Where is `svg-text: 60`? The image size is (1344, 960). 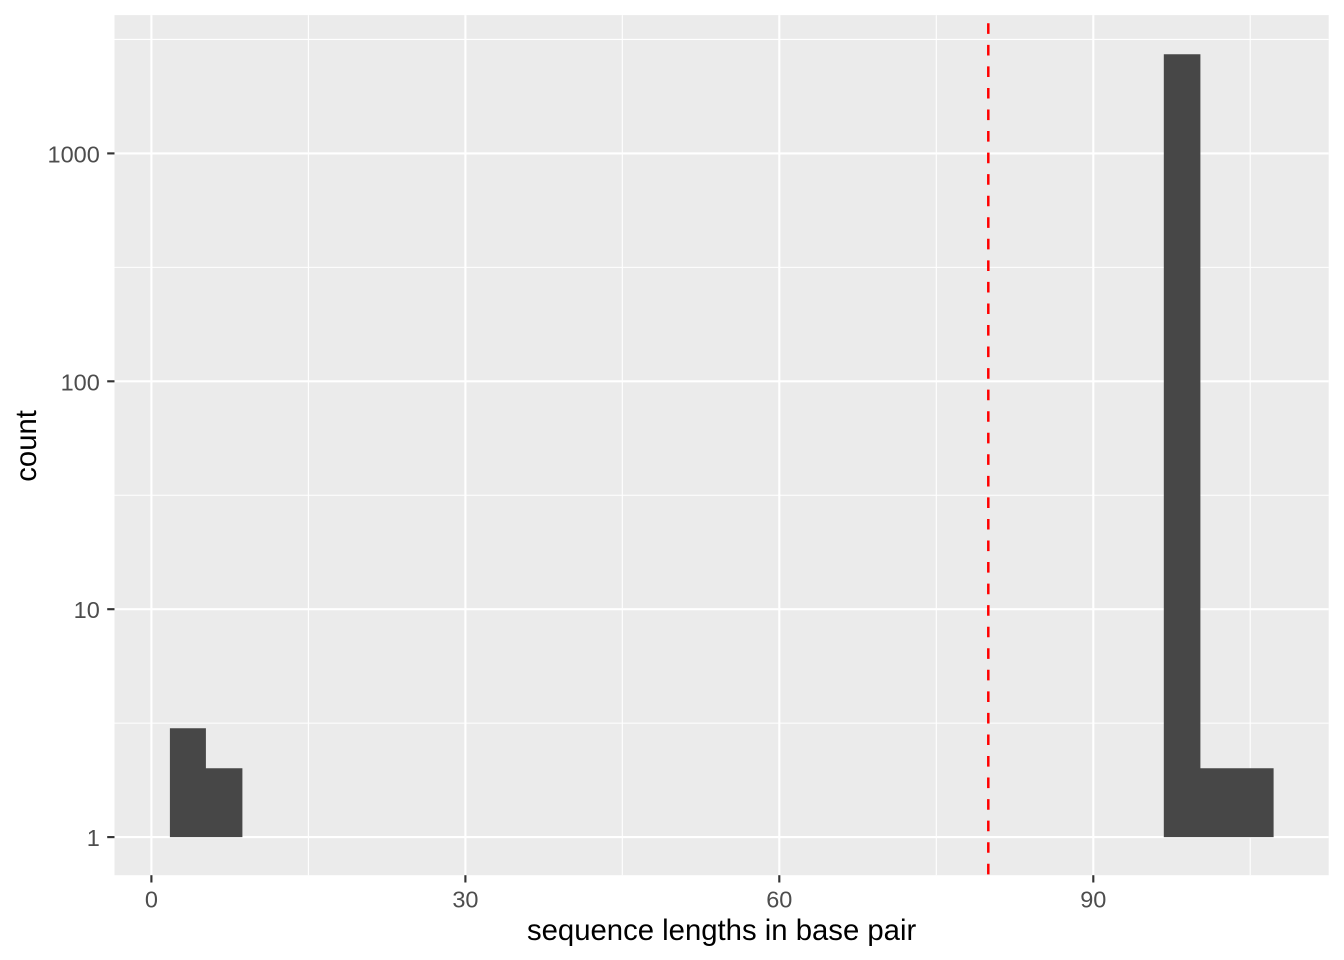 svg-text: 60 is located at coordinates (779, 900).